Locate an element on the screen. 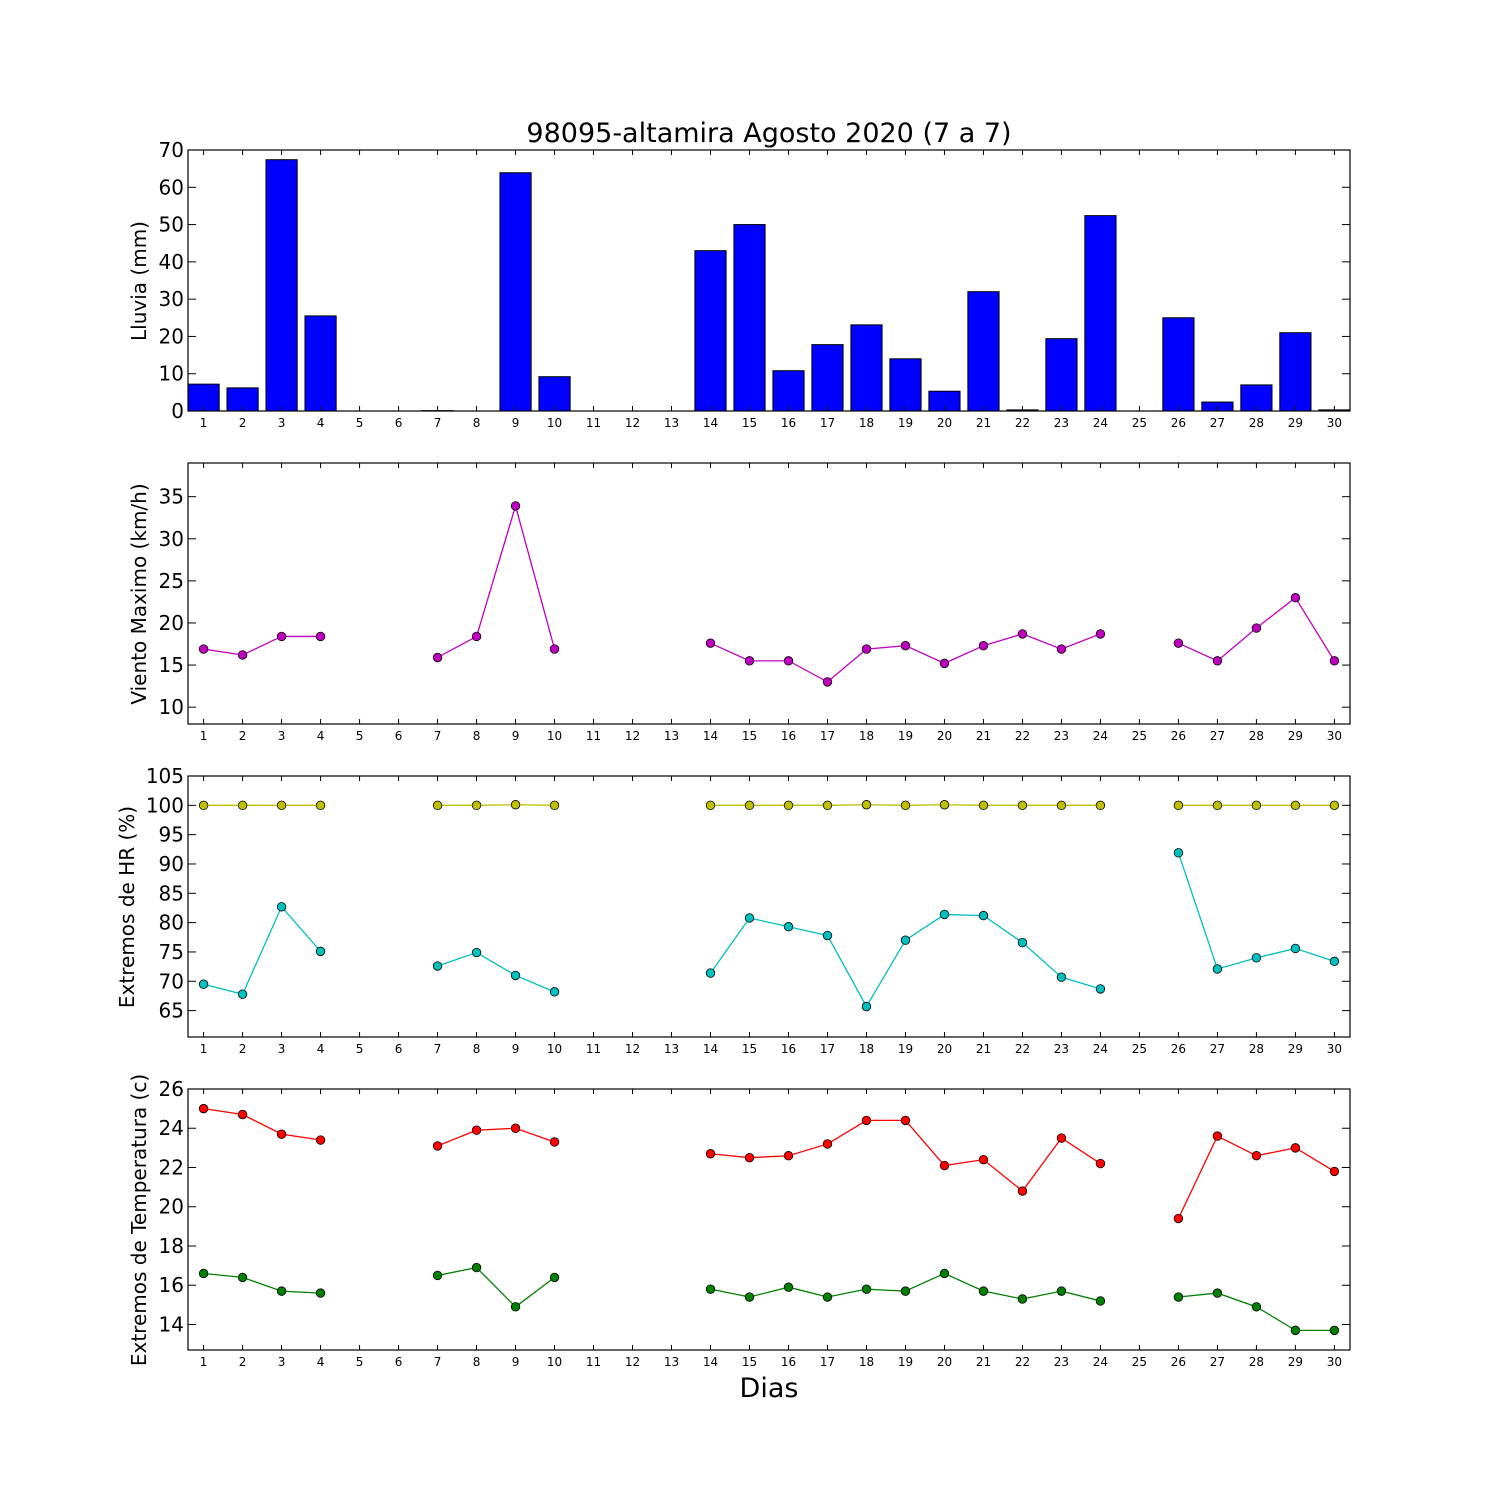 The image size is (1500, 1500). lluvia-xtick-label: 21 is located at coordinates (983, 423).